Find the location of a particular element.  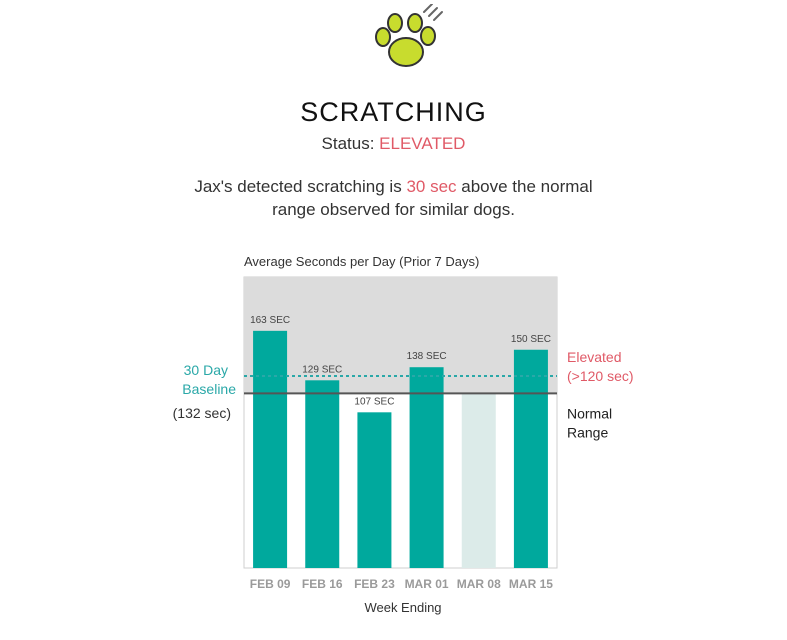

normal-label-line2: Range is located at coordinates (587, 432).